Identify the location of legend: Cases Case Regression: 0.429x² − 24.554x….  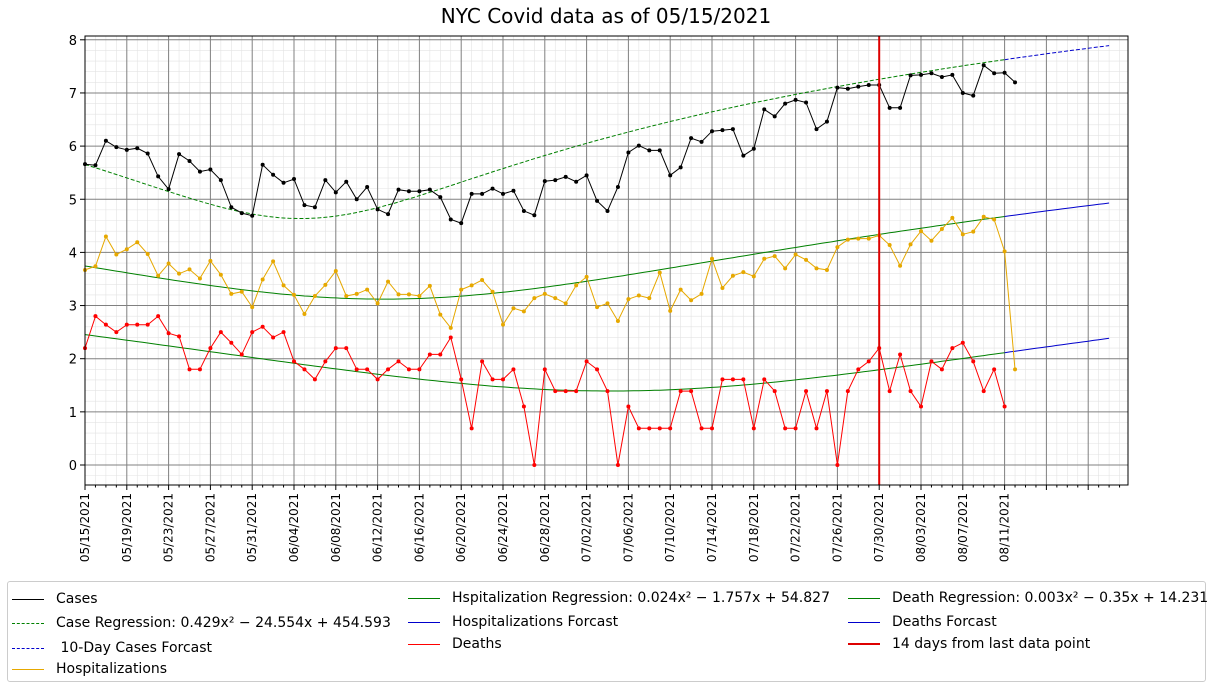
(607, 631).